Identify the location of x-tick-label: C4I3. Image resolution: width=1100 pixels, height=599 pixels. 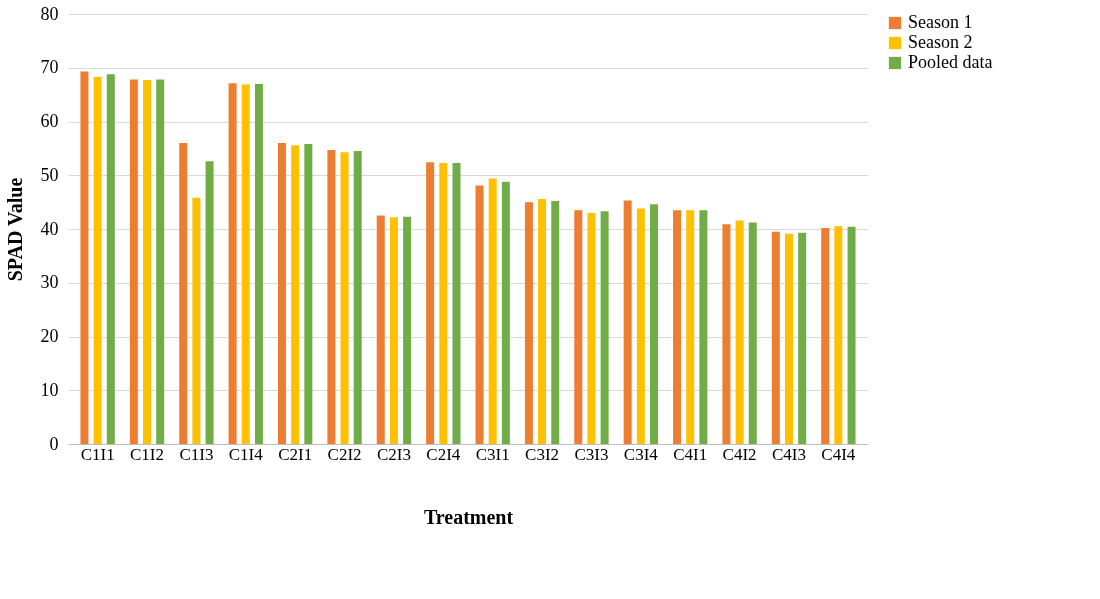
(788, 454).